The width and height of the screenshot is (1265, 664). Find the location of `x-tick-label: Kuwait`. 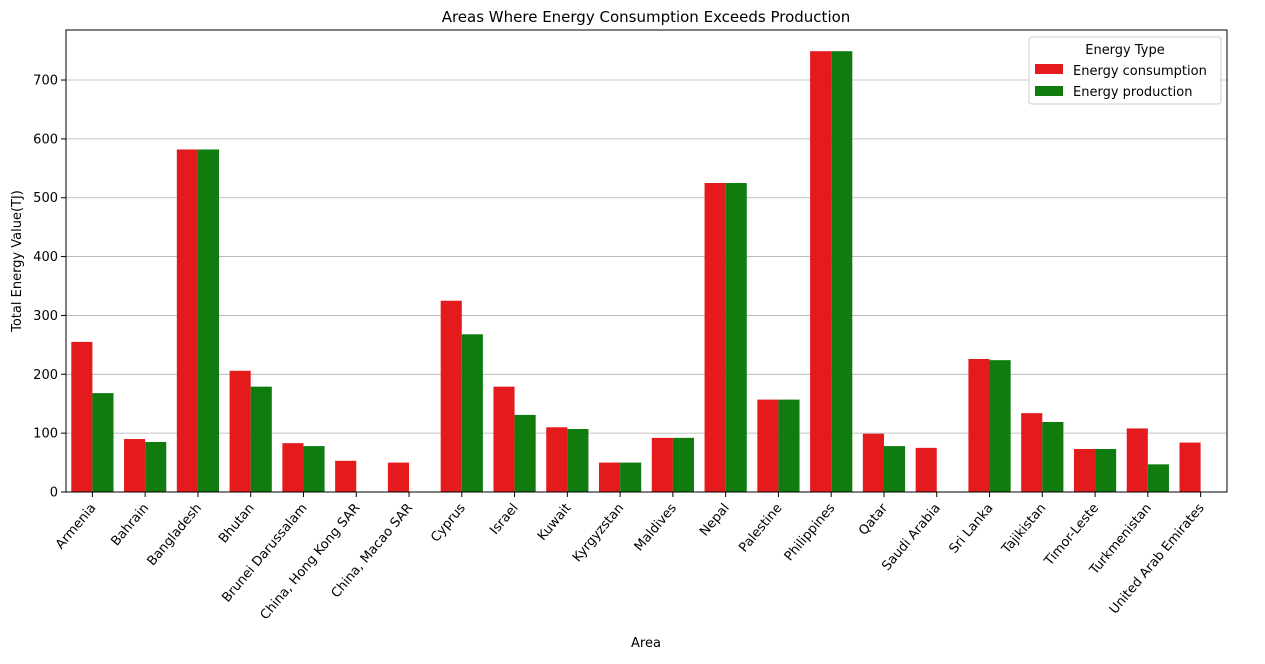

x-tick-label: Kuwait is located at coordinates (554, 522).